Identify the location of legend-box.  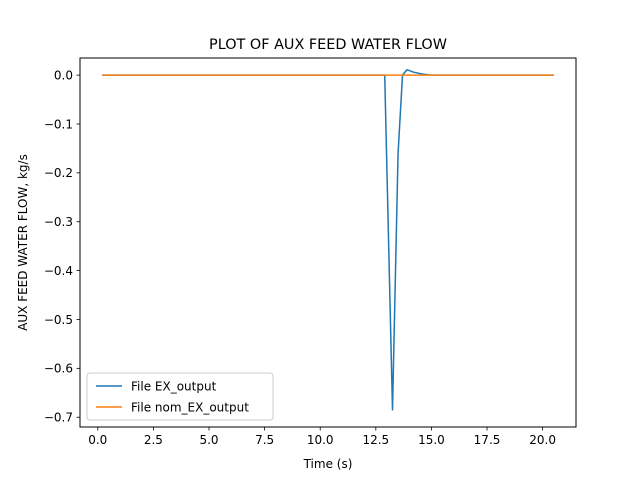
(180, 396).